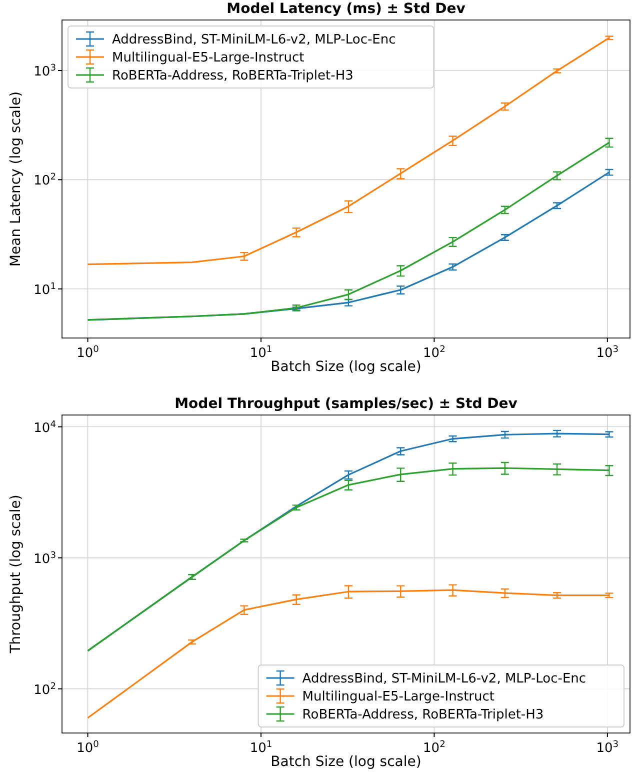 Image resolution: width=637 pixels, height=772 pixels. Describe the element at coordinates (16, 179) in the screenshot. I see `y-axis-title: Mean Latency (log scale)` at that location.